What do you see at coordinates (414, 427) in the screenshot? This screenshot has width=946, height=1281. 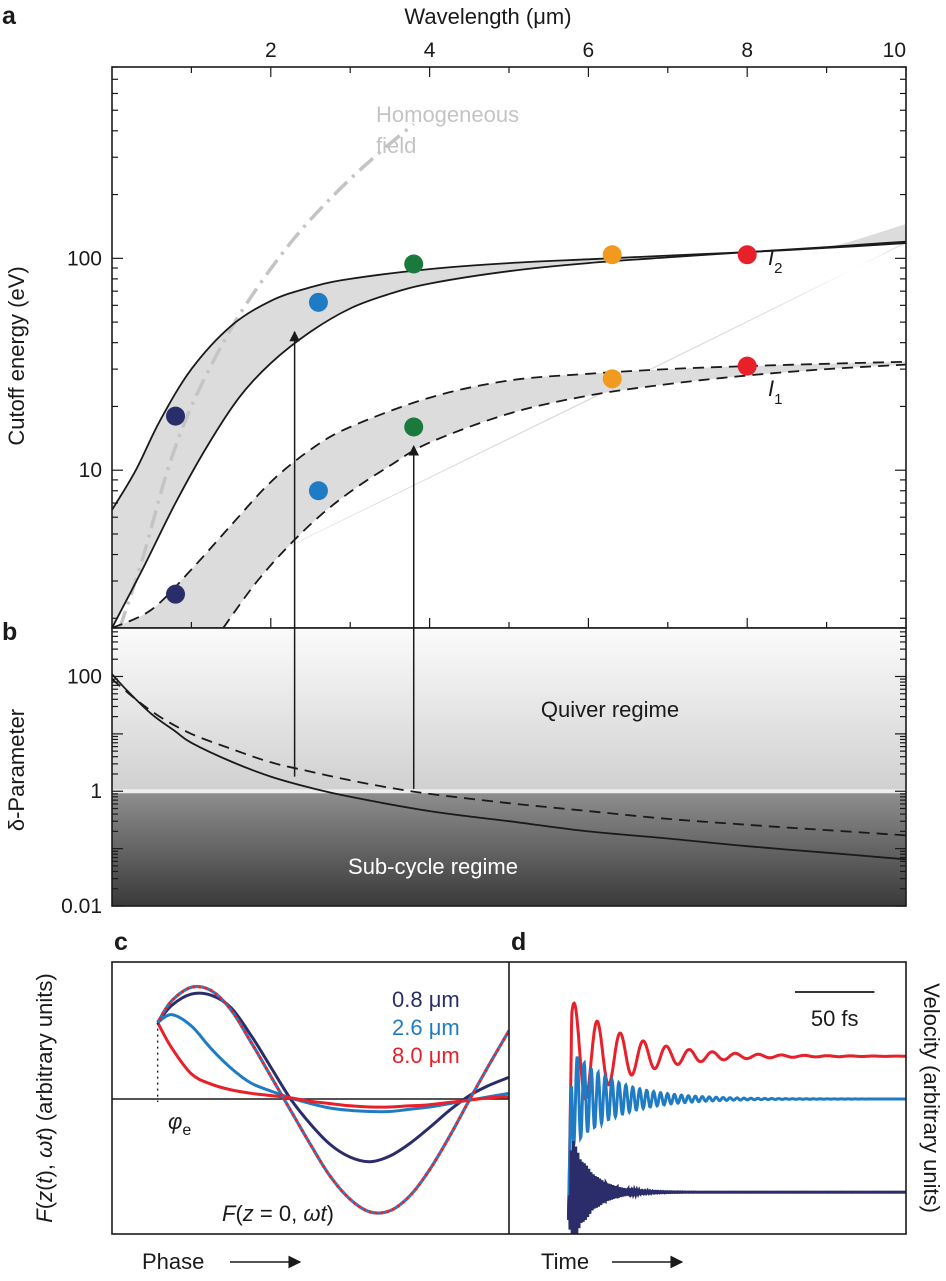 I see `data-point-3-8-m-i1` at bounding box center [414, 427].